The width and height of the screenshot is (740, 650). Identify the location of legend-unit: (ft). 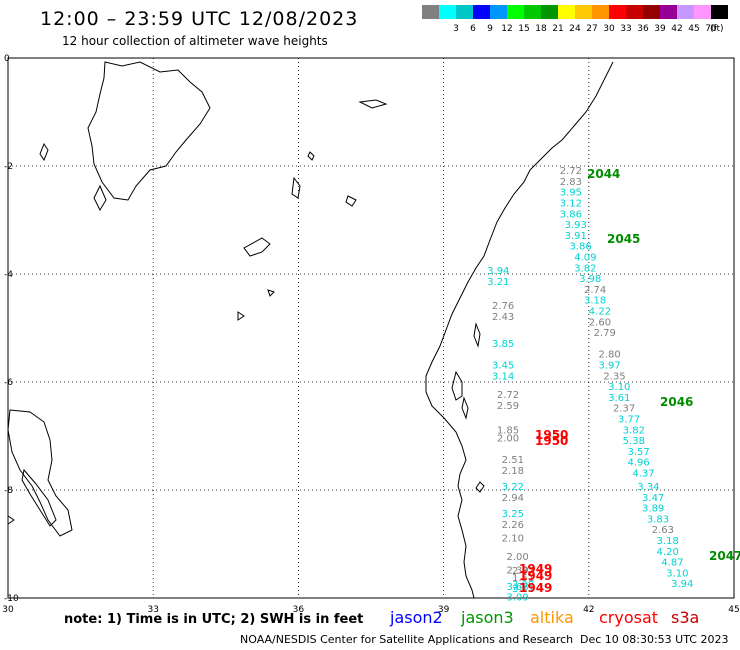
(717, 29).